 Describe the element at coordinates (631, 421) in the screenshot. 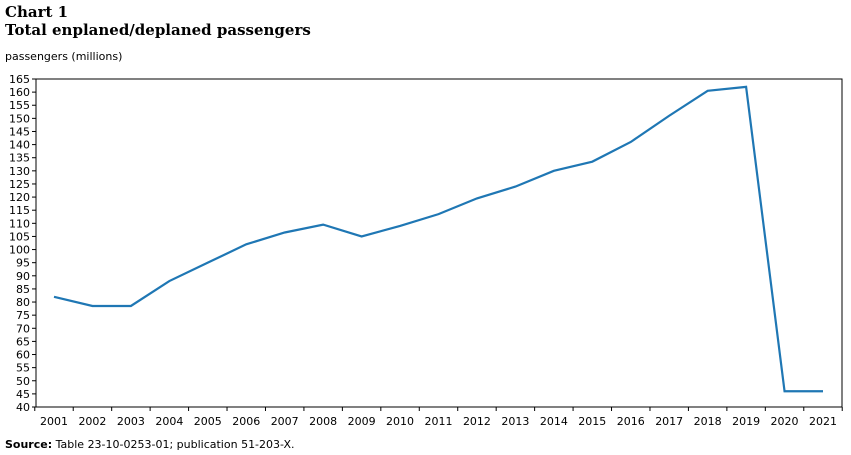

I see `x-tick-label: 2016` at that location.